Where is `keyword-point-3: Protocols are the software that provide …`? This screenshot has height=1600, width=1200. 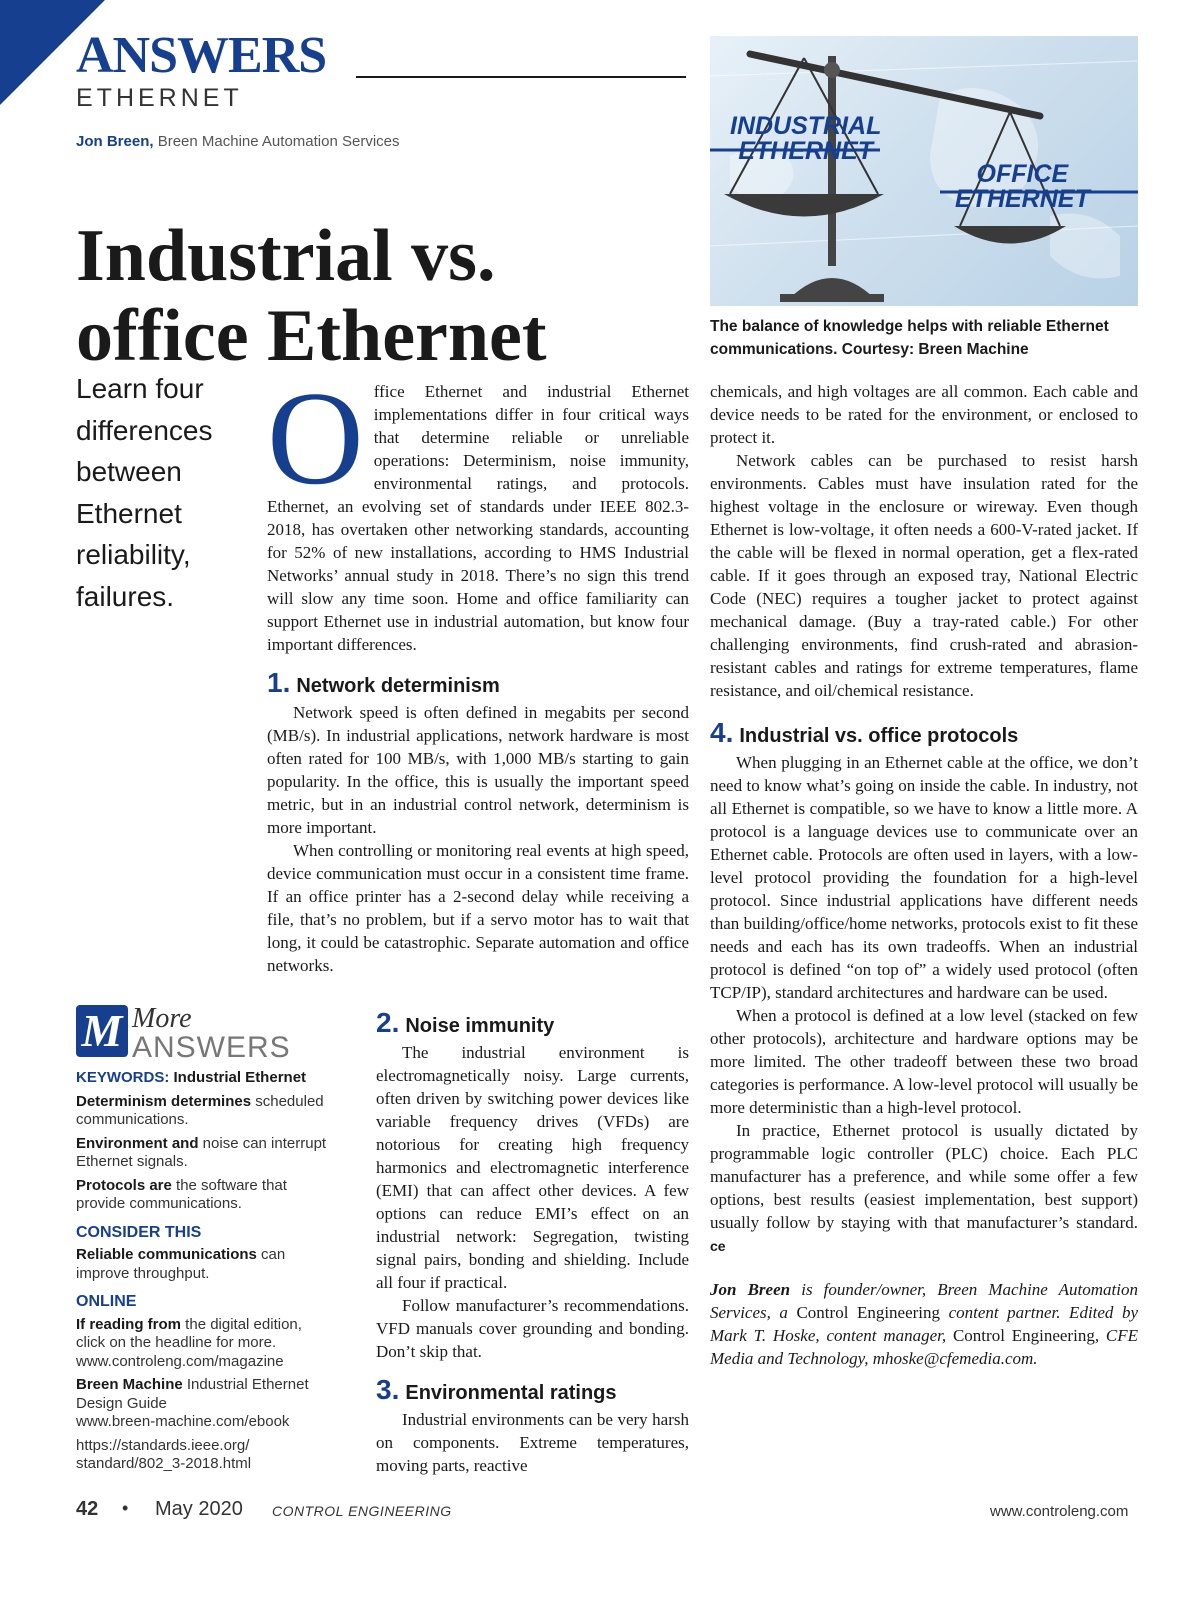
keyword-point-3: Protocols are the software that provide … is located at coordinates (181, 1194).